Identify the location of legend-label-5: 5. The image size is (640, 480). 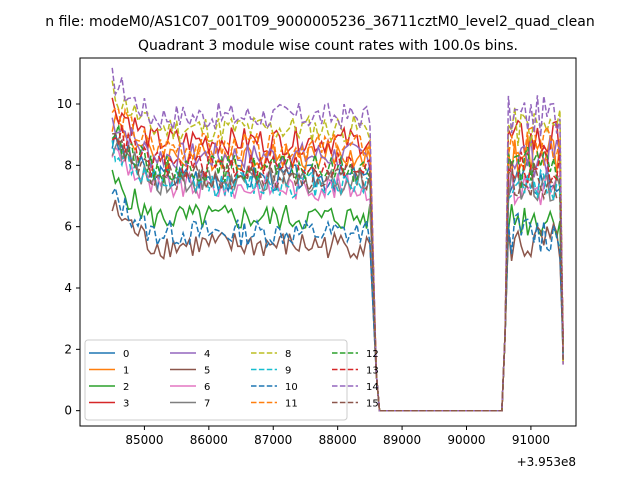
(207, 371).